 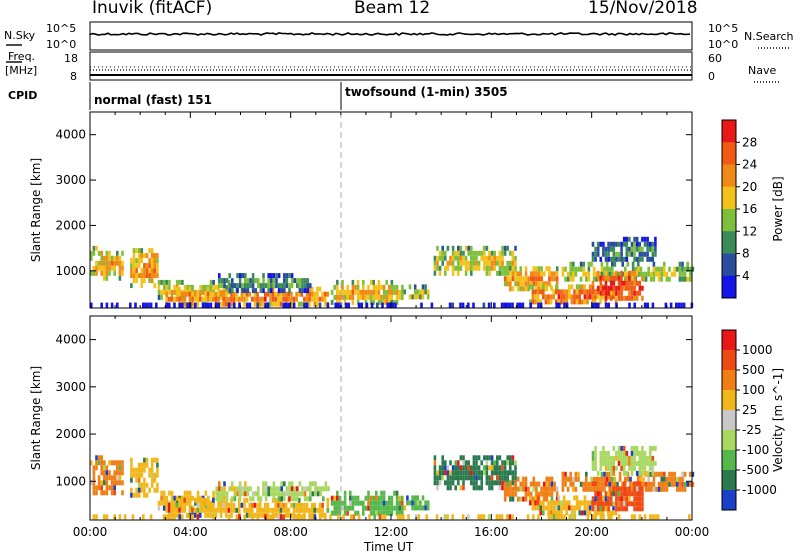 I want to click on colorbar-tick-label-2-2: 500, so click(x=753, y=370).